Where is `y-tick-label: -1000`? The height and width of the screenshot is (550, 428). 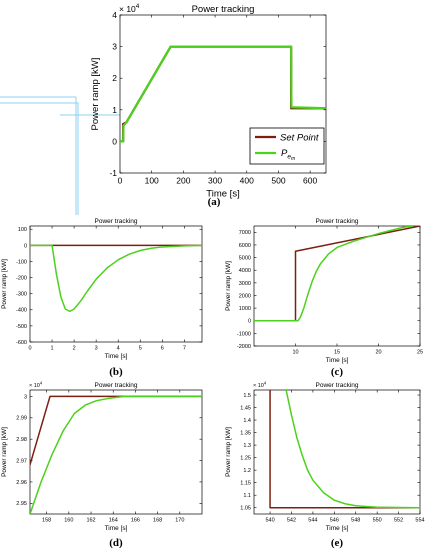 y-tick-label: -1000 is located at coordinates (244, 334).